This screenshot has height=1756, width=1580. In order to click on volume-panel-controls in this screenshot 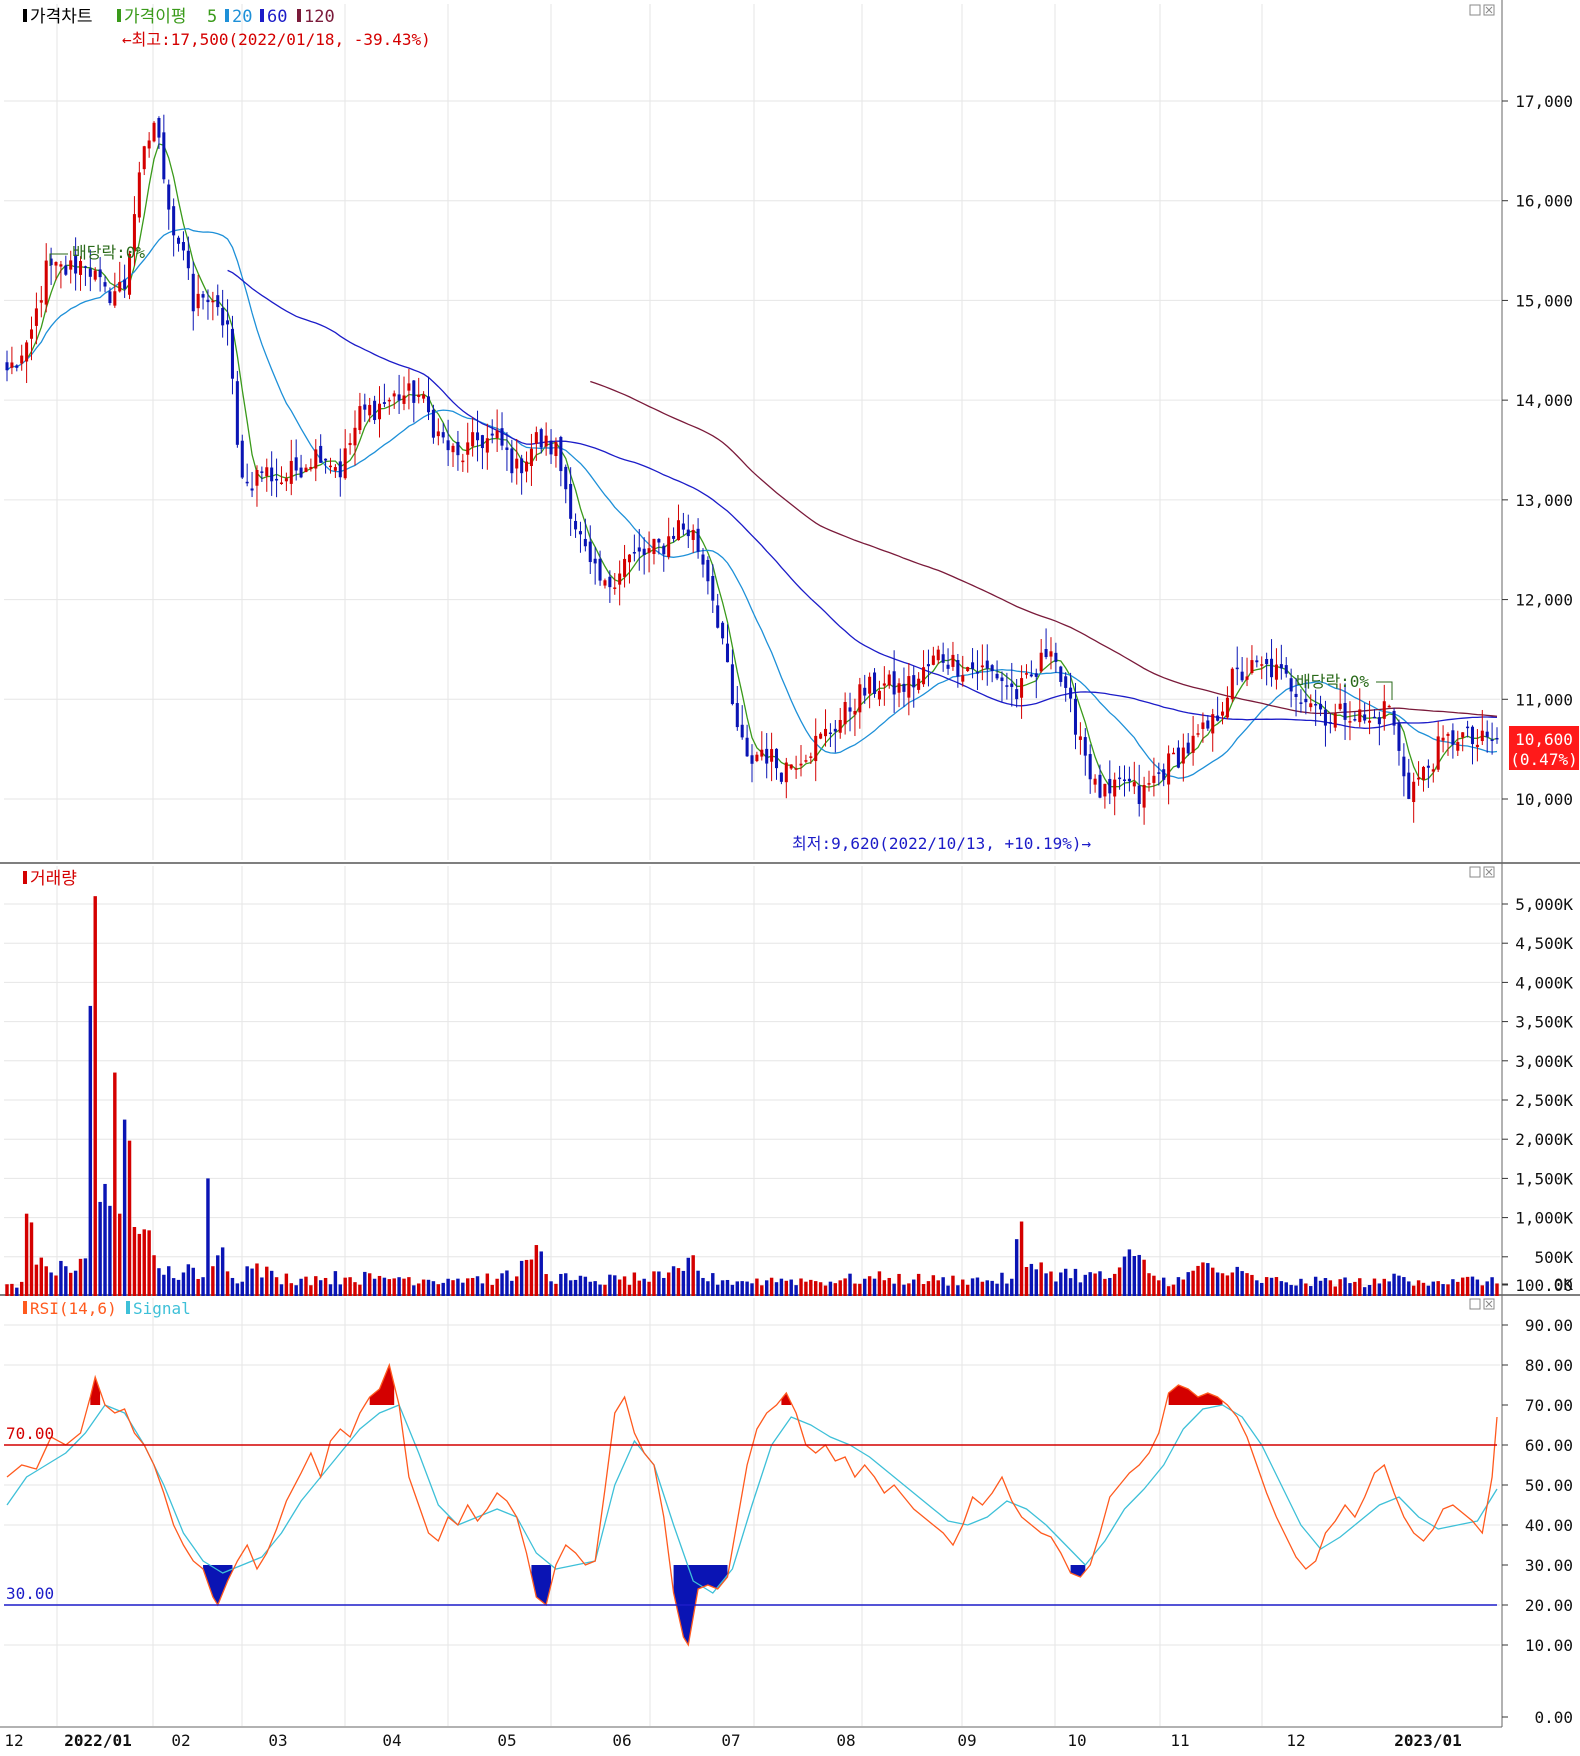, I will do `click(1482, 872)`.